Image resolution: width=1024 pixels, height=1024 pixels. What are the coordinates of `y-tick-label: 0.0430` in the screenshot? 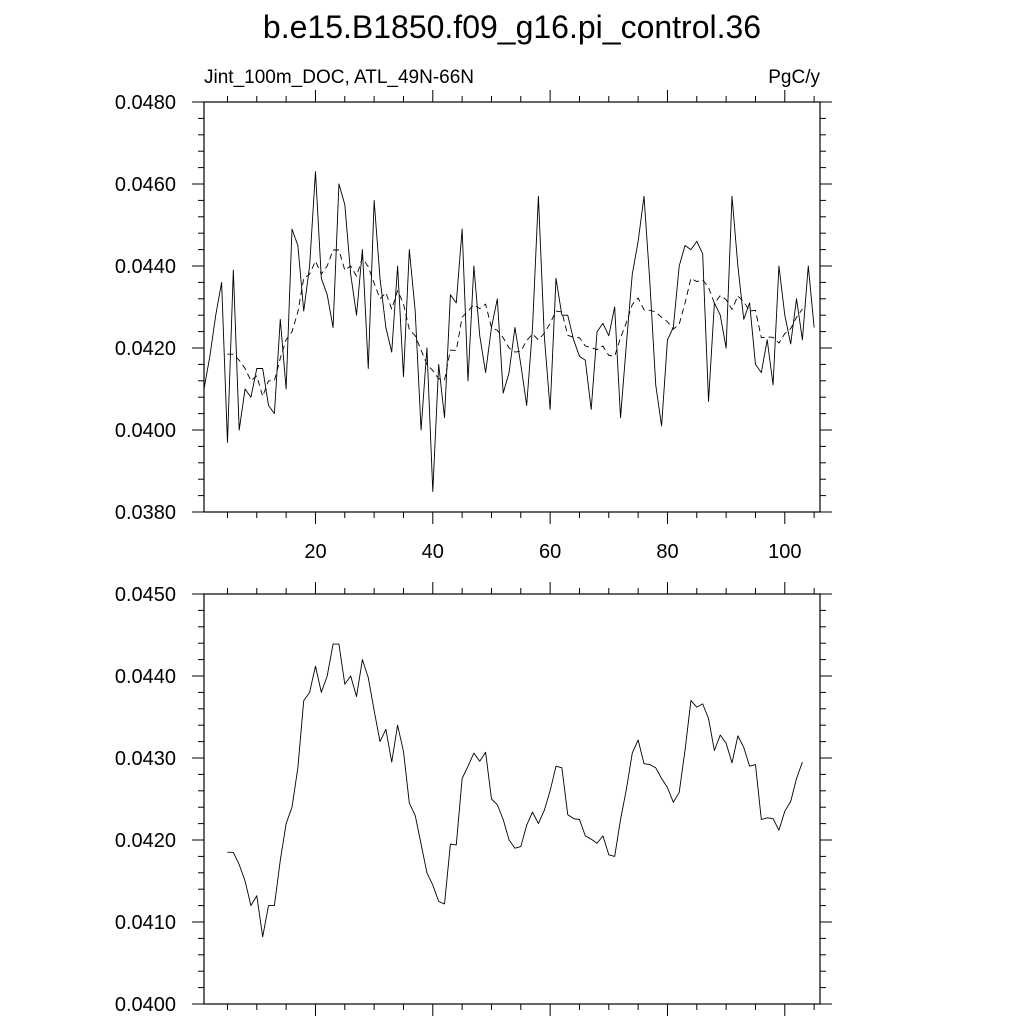 It's located at (145, 759).